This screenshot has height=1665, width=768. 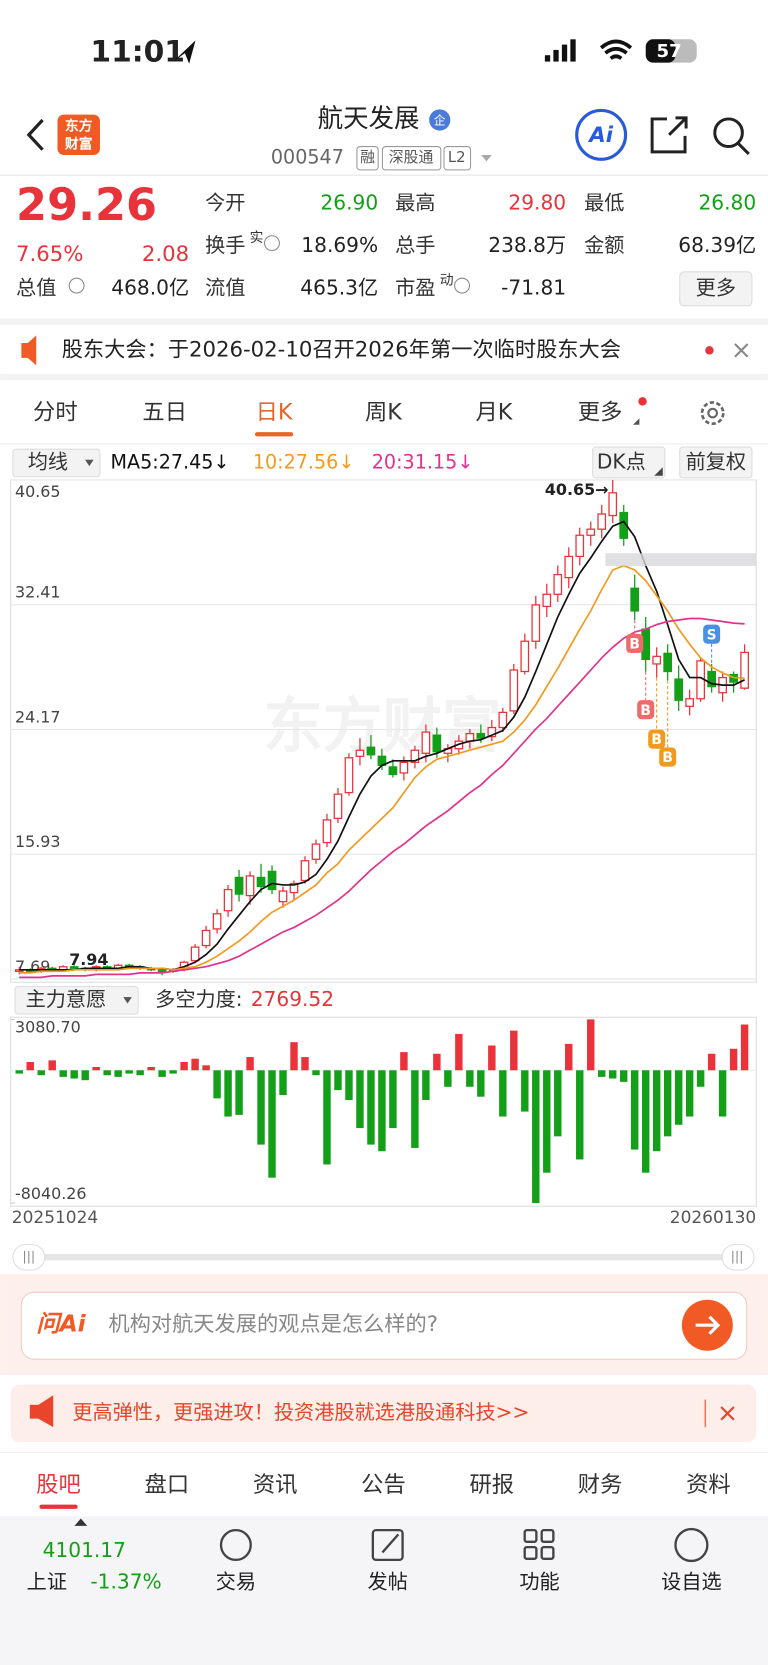 What do you see at coordinates (491, 1485) in the screenshot?
I see `bottom-tab: 研报` at bounding box center [491, 1485].